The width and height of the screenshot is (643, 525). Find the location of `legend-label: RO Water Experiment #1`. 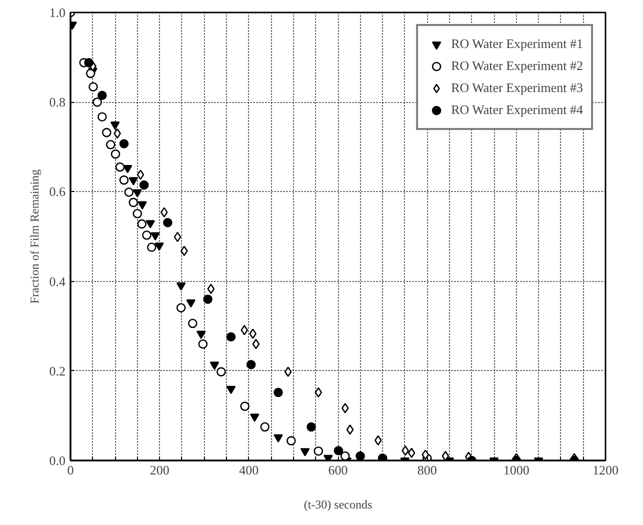

legend-label: RO Water Experiment #1 is located at coordinates (517, 44).